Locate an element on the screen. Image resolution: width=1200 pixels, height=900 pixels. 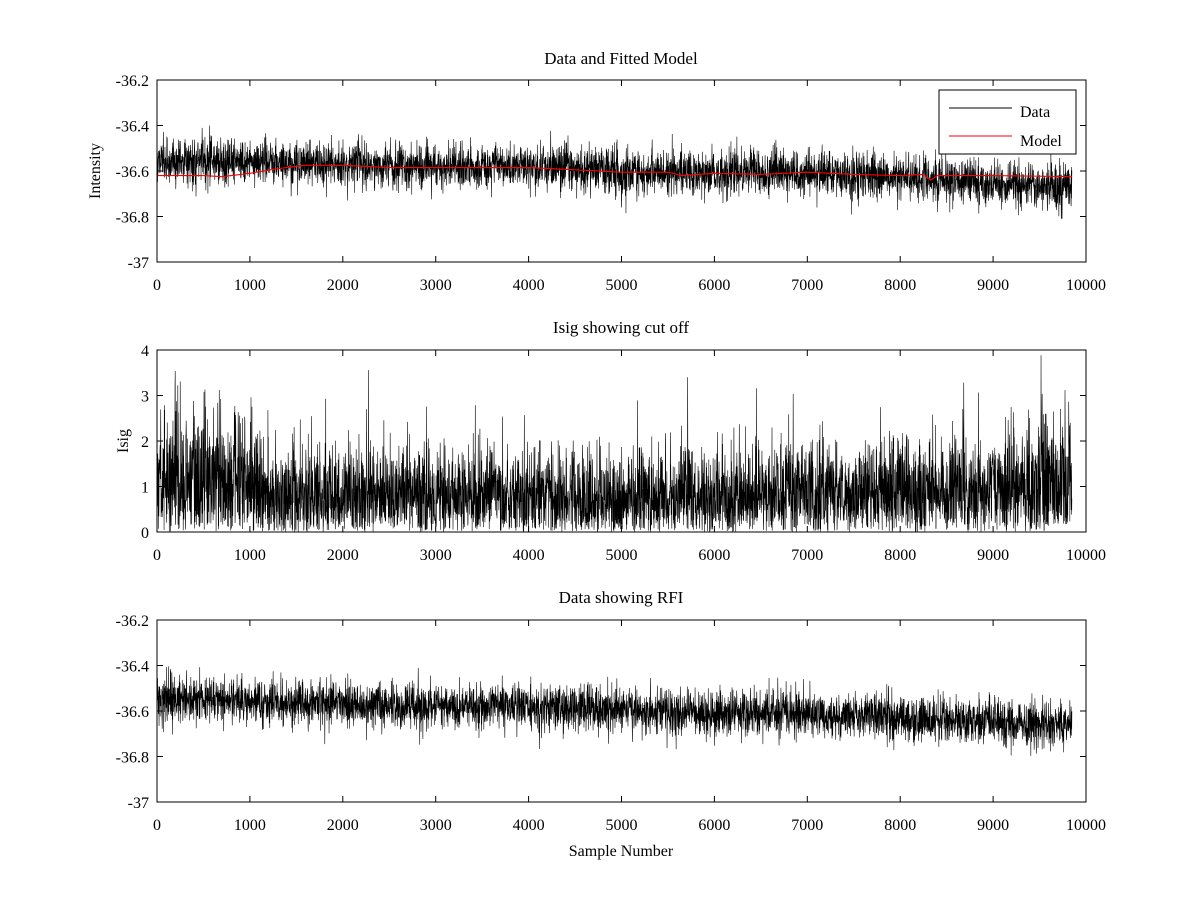
y-axis-label: Intensity is located at coordinates (95, 171).